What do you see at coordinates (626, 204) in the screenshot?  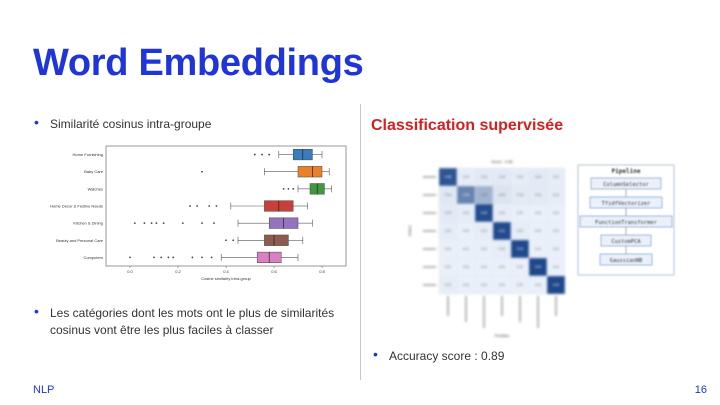 I see `pipeline-step-label: TfidfVectorizer` at bounding box center [626, 204].